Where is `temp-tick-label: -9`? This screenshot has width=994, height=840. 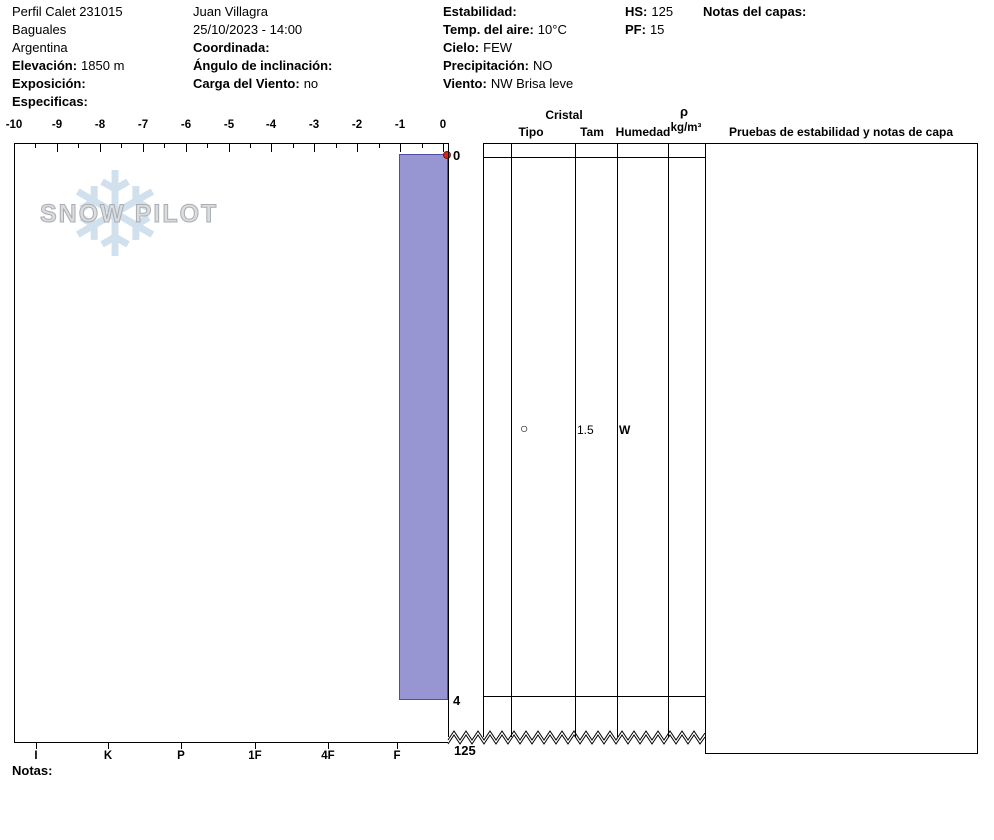
temp-tick-label: -9 is located at coordinates (57, 125).